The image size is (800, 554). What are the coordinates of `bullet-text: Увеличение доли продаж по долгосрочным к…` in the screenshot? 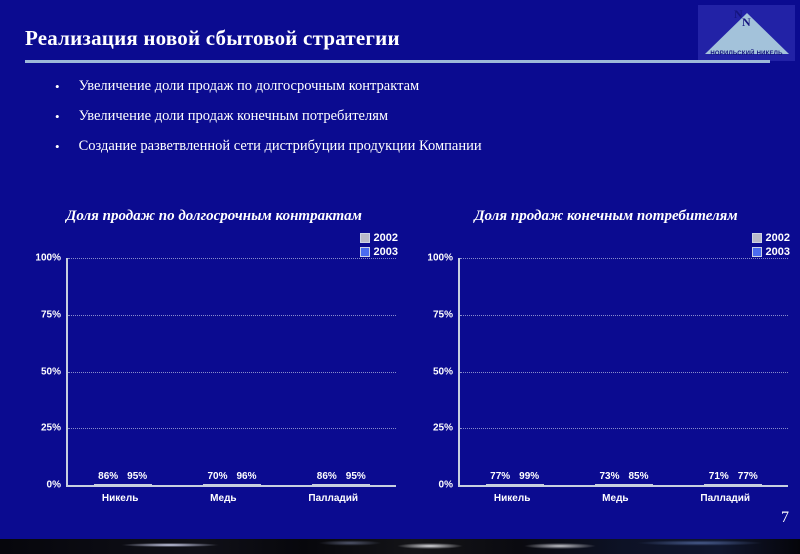 It's located at (249, 86).